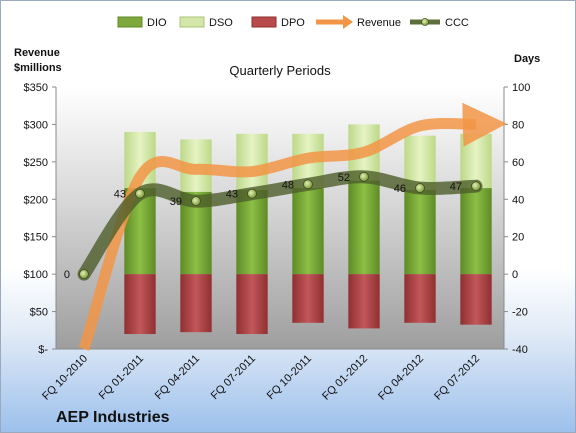 The image size is (576, 433). Describe the element at coordinates (221, 23) in the screenshot. I see `legend-label-dso: DSO` at that location.